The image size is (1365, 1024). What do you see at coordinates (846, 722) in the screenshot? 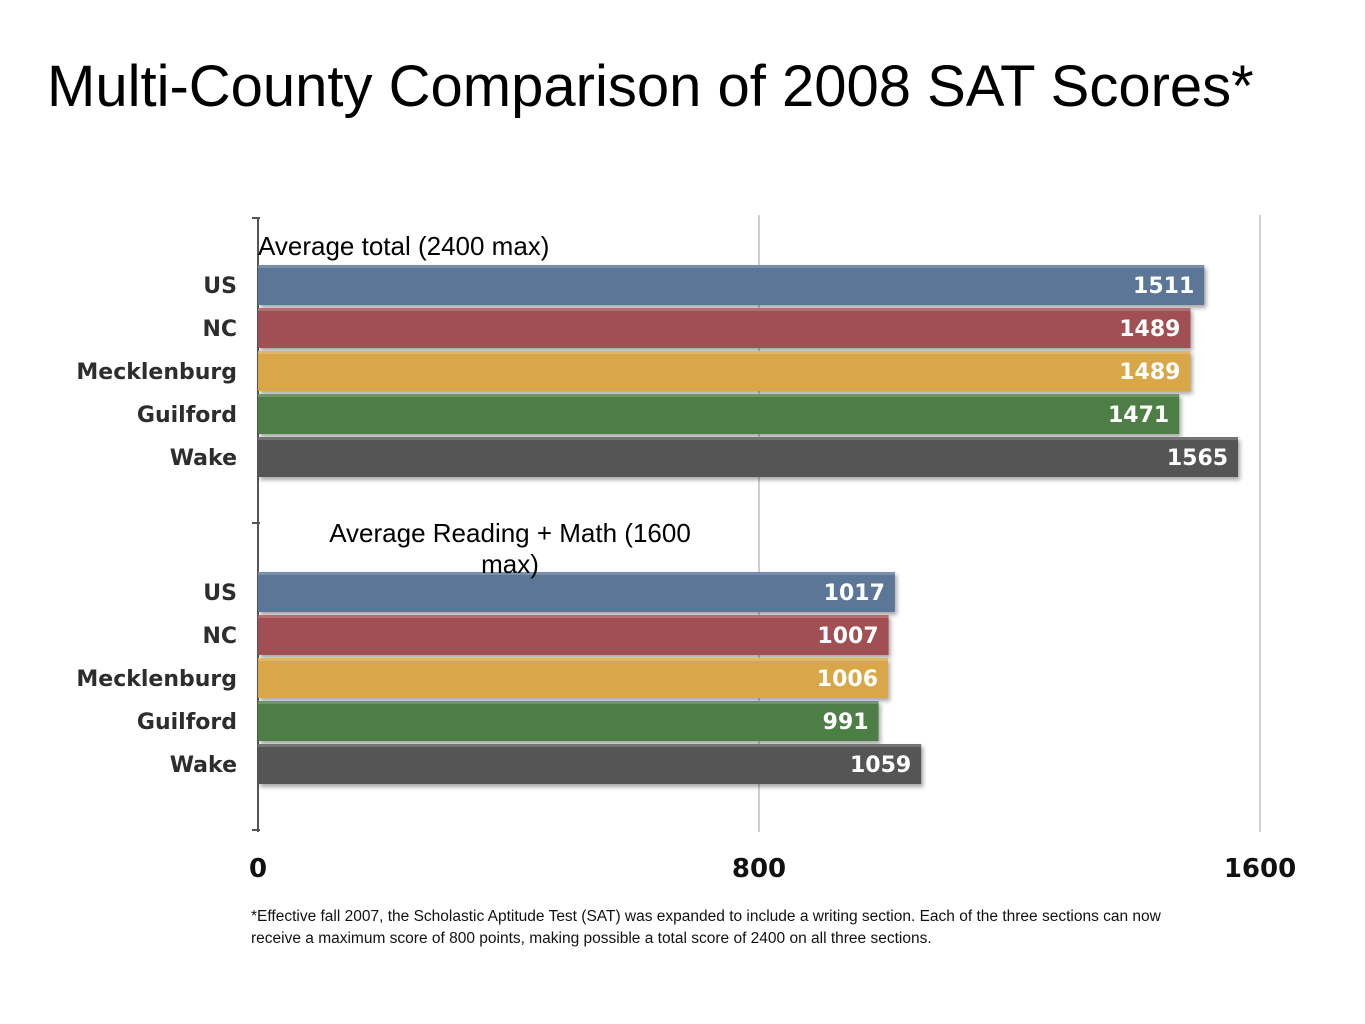
I see `value-label: 991` at bounding box center [846, 722].